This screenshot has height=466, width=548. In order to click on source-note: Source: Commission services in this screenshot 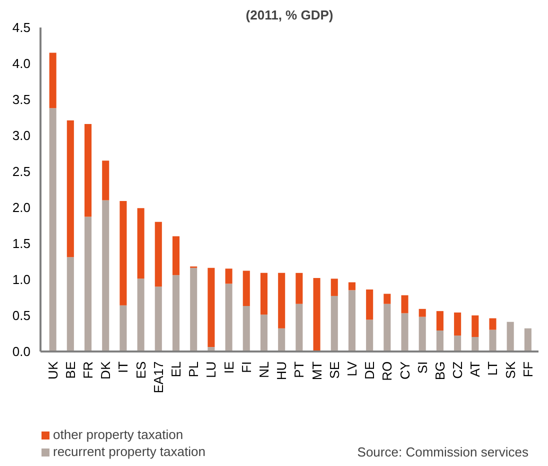, I will do `click(443, 452)`.